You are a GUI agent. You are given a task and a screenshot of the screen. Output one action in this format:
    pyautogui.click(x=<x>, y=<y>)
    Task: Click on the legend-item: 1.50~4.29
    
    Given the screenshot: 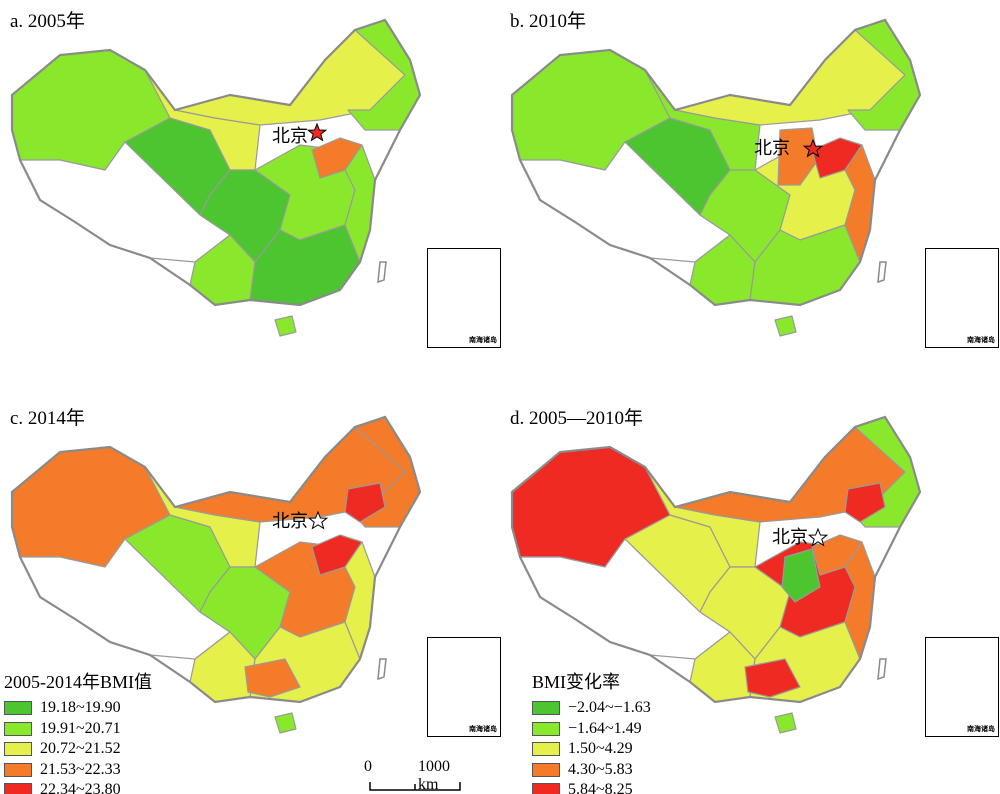 What is the action you would take?
    pyautogui.click(x=591, y=749)
    